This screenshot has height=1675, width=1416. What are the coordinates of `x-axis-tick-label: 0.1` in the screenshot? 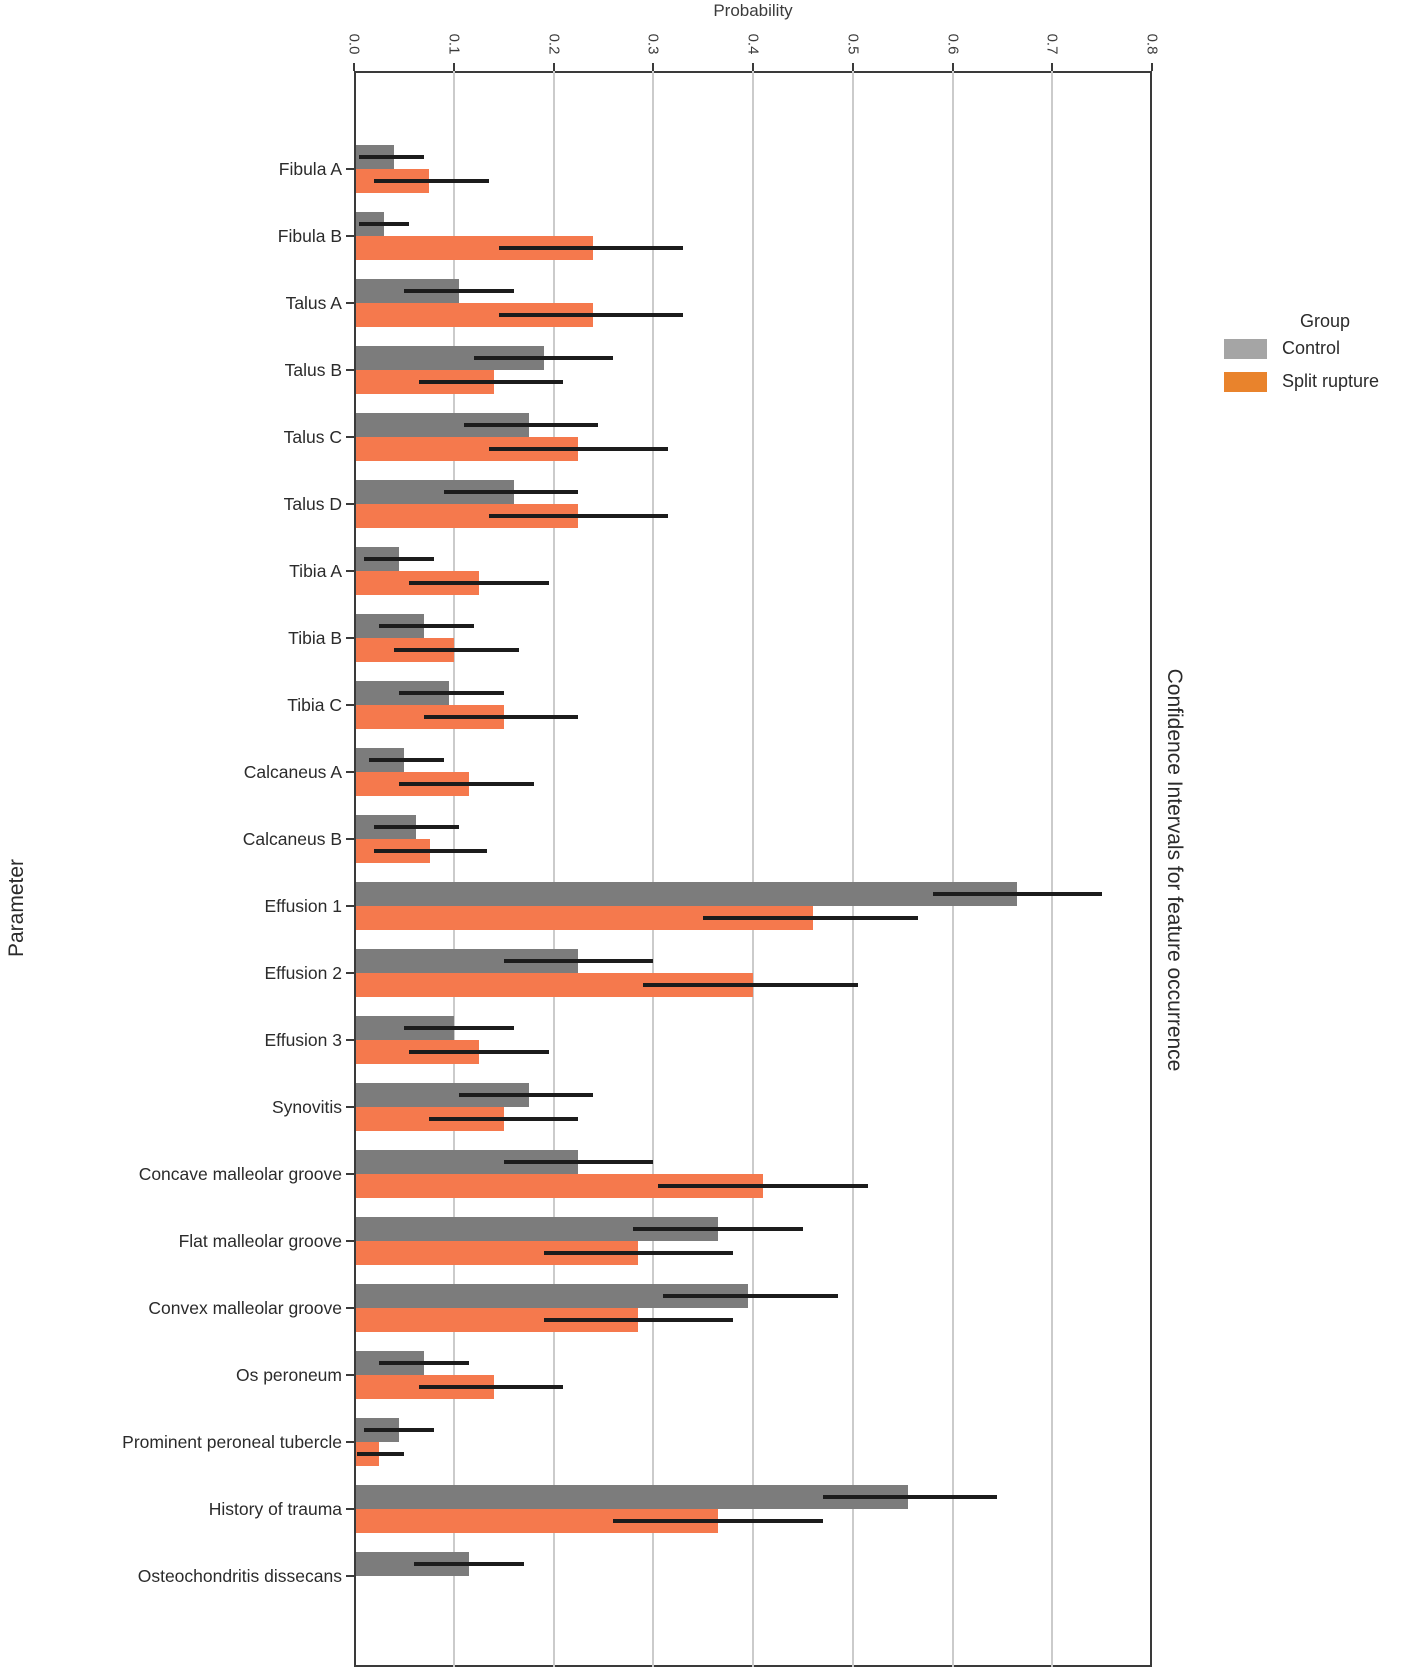 It's located at (454, 44).